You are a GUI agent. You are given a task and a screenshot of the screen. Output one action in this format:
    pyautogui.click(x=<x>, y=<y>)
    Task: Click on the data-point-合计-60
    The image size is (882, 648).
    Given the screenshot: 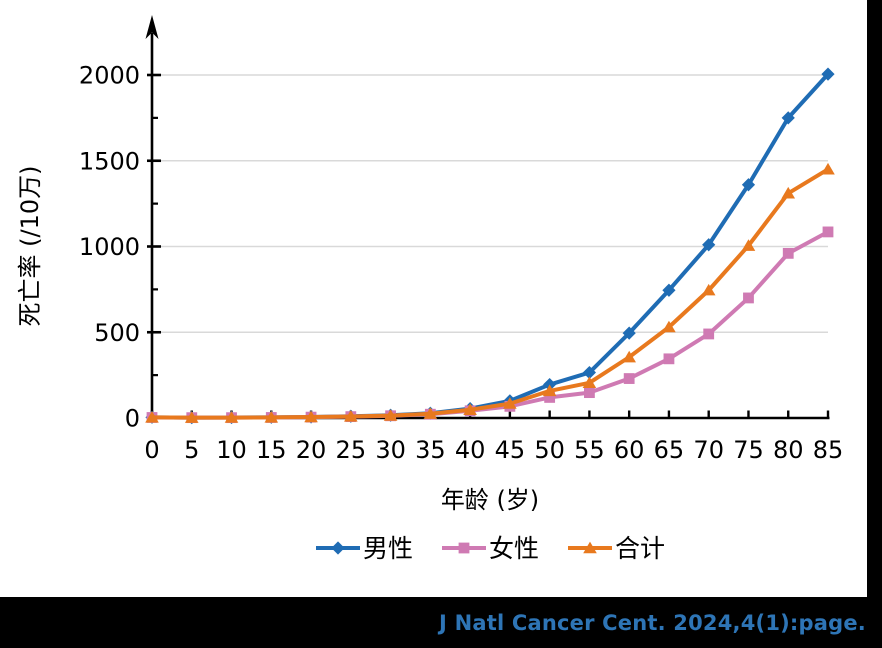 What is the action you would take?
    pyautogui.click(x=629, y=356)
    